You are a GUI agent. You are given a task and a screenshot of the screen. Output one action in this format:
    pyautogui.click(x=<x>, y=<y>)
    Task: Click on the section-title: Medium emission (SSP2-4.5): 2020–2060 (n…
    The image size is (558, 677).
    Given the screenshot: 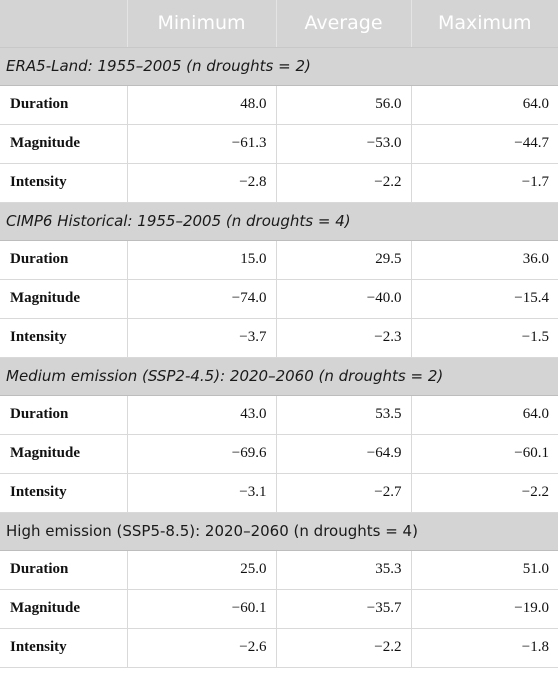 What is the action you would take?
    pyautogui.click(x=279, y=376)
    